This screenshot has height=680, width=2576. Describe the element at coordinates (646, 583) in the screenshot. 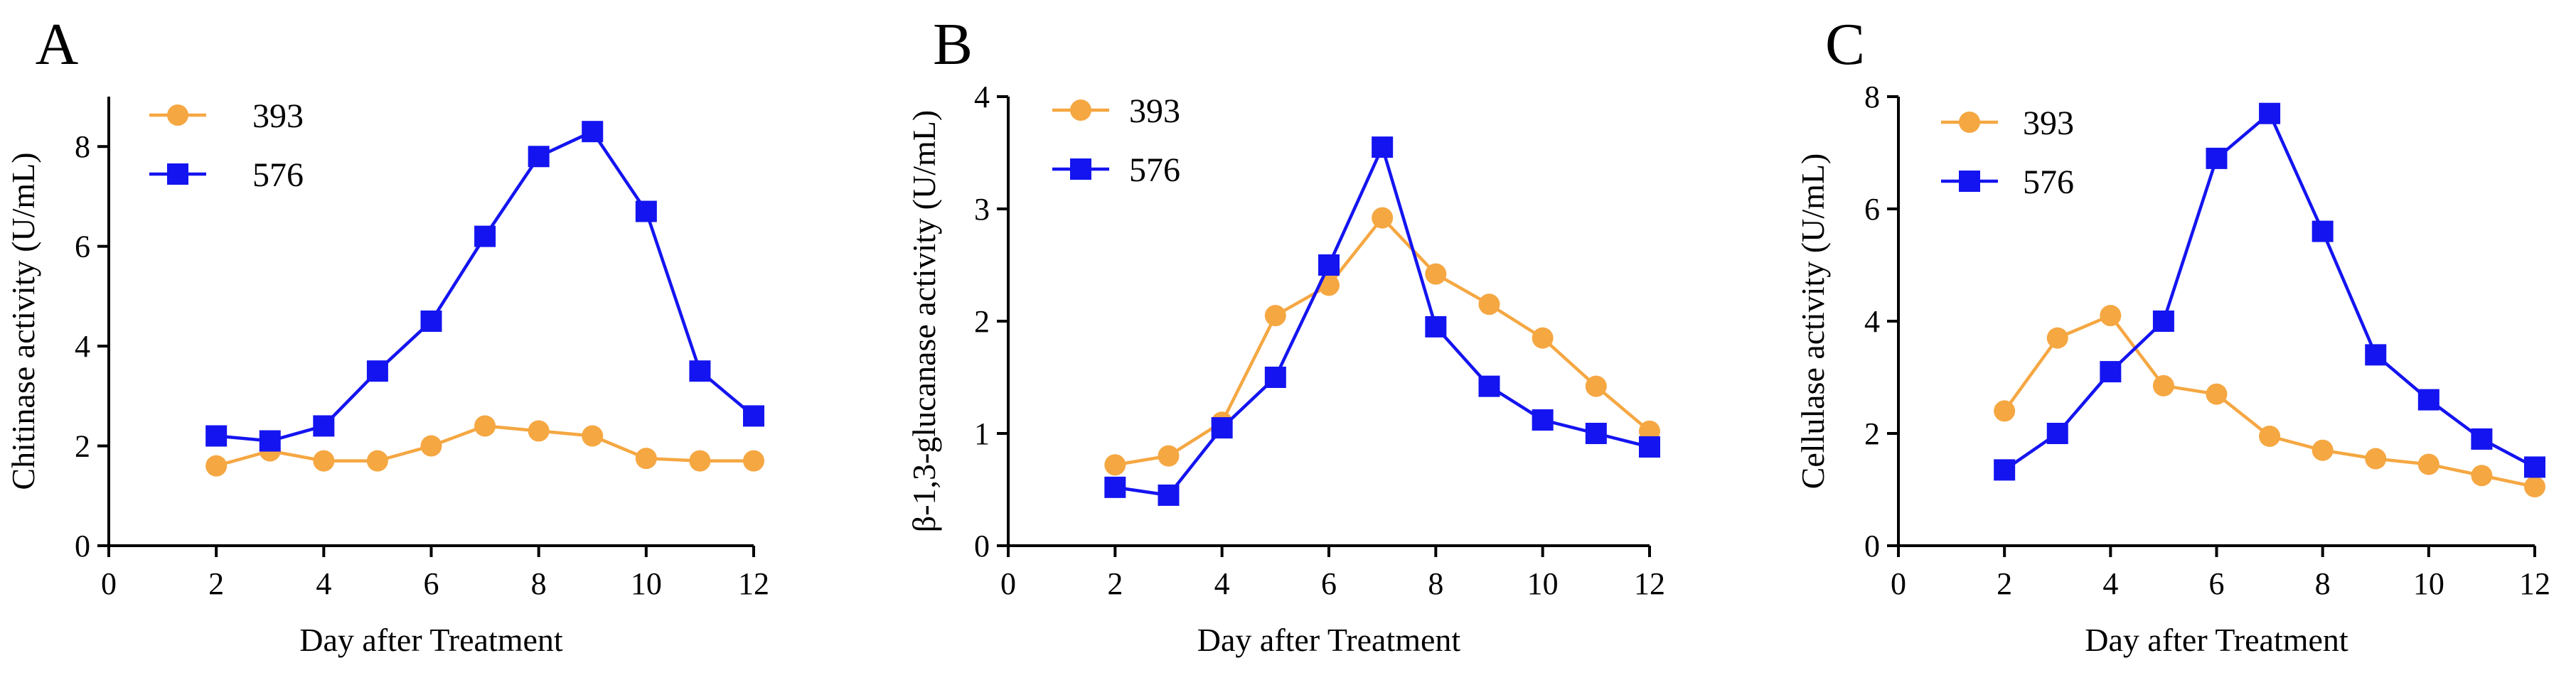

I see `panel-a-x-tick-label: 10` at that location.